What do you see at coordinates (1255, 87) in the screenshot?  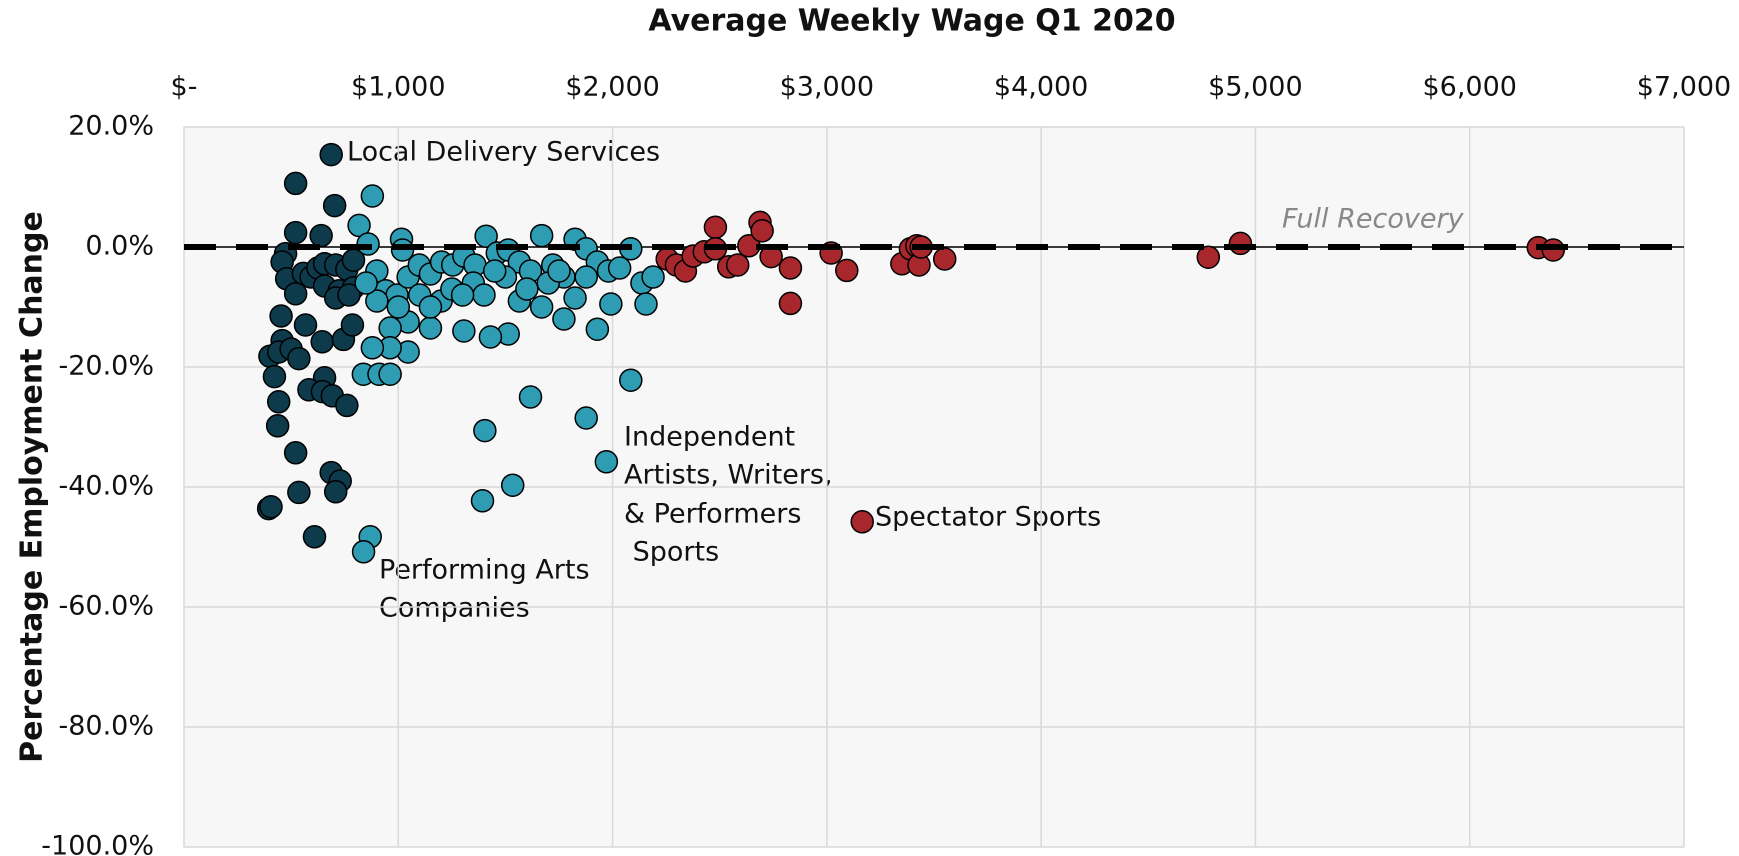 I see `x-tick-label: $5,000` at bounding box center [1255, 87].